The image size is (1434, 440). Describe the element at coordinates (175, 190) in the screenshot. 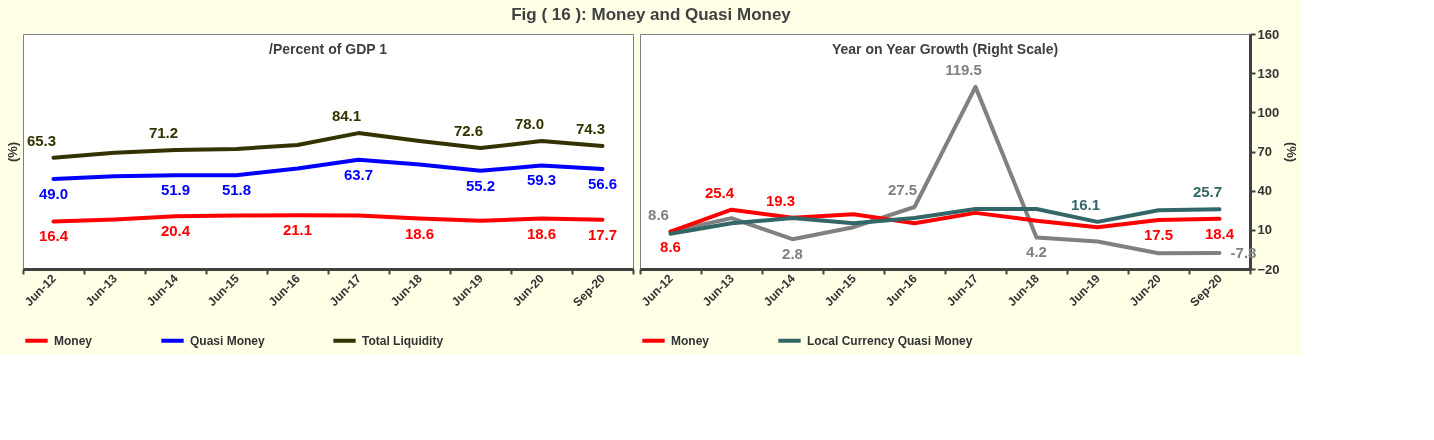

I see `data-label: 51.9` at that location.